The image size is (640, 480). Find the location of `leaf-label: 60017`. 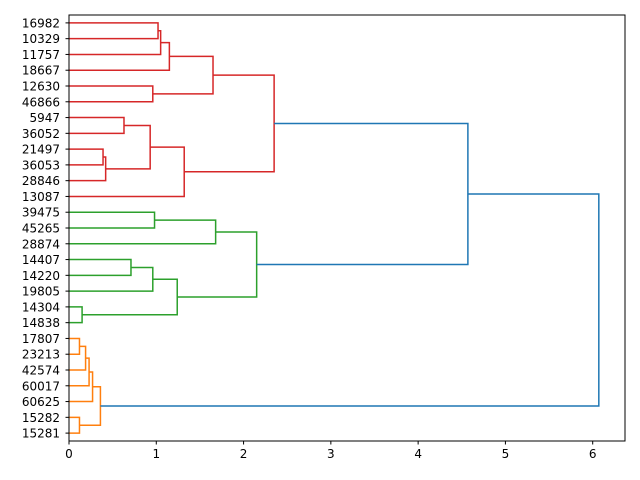

leaf-label: 60017 is located at coordinates (41, 386).